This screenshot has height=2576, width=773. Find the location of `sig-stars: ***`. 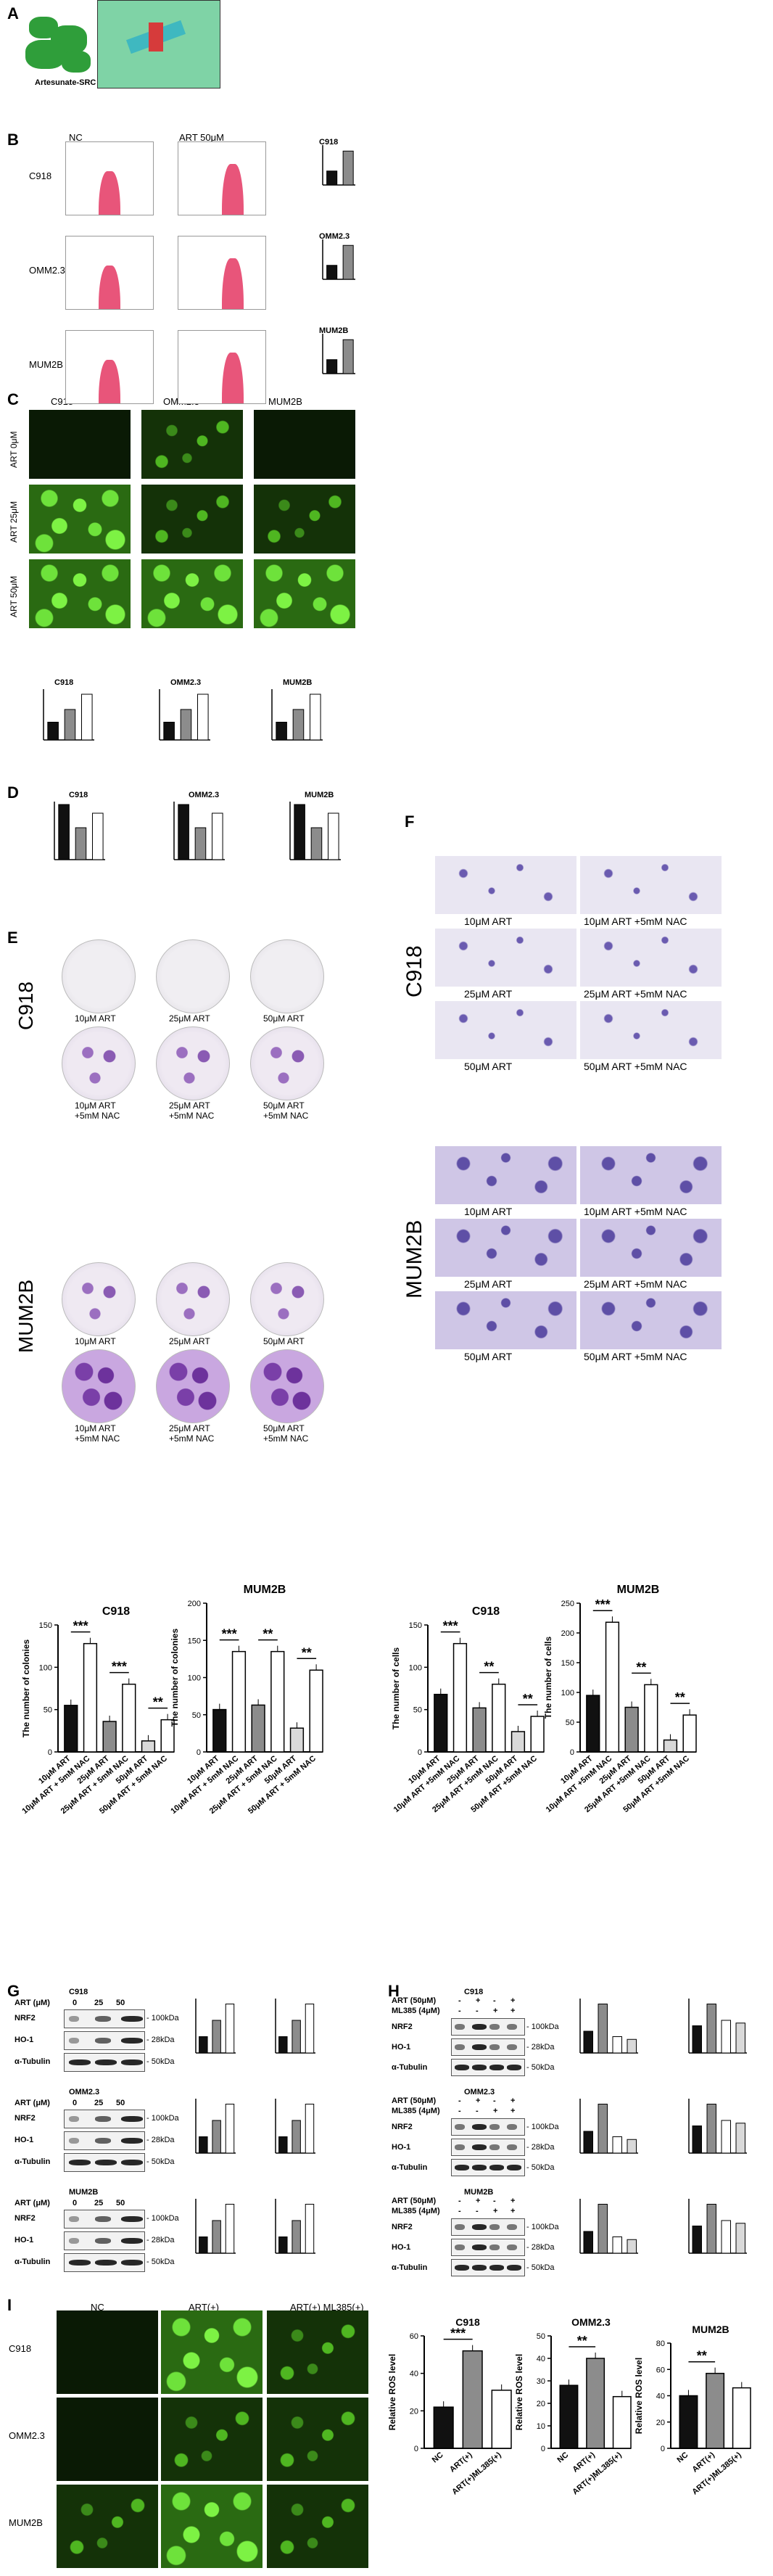

sig-stars: *** is located at coordinates (450, 1626).